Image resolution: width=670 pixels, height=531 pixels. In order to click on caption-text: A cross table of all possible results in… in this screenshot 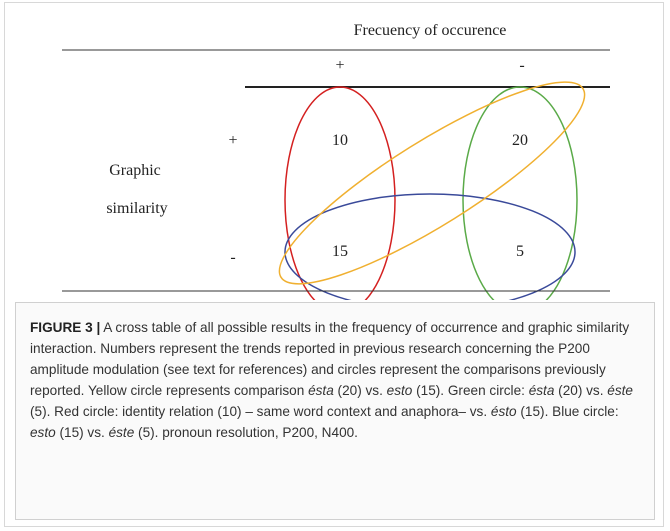, I will do `click(330, 359)`.